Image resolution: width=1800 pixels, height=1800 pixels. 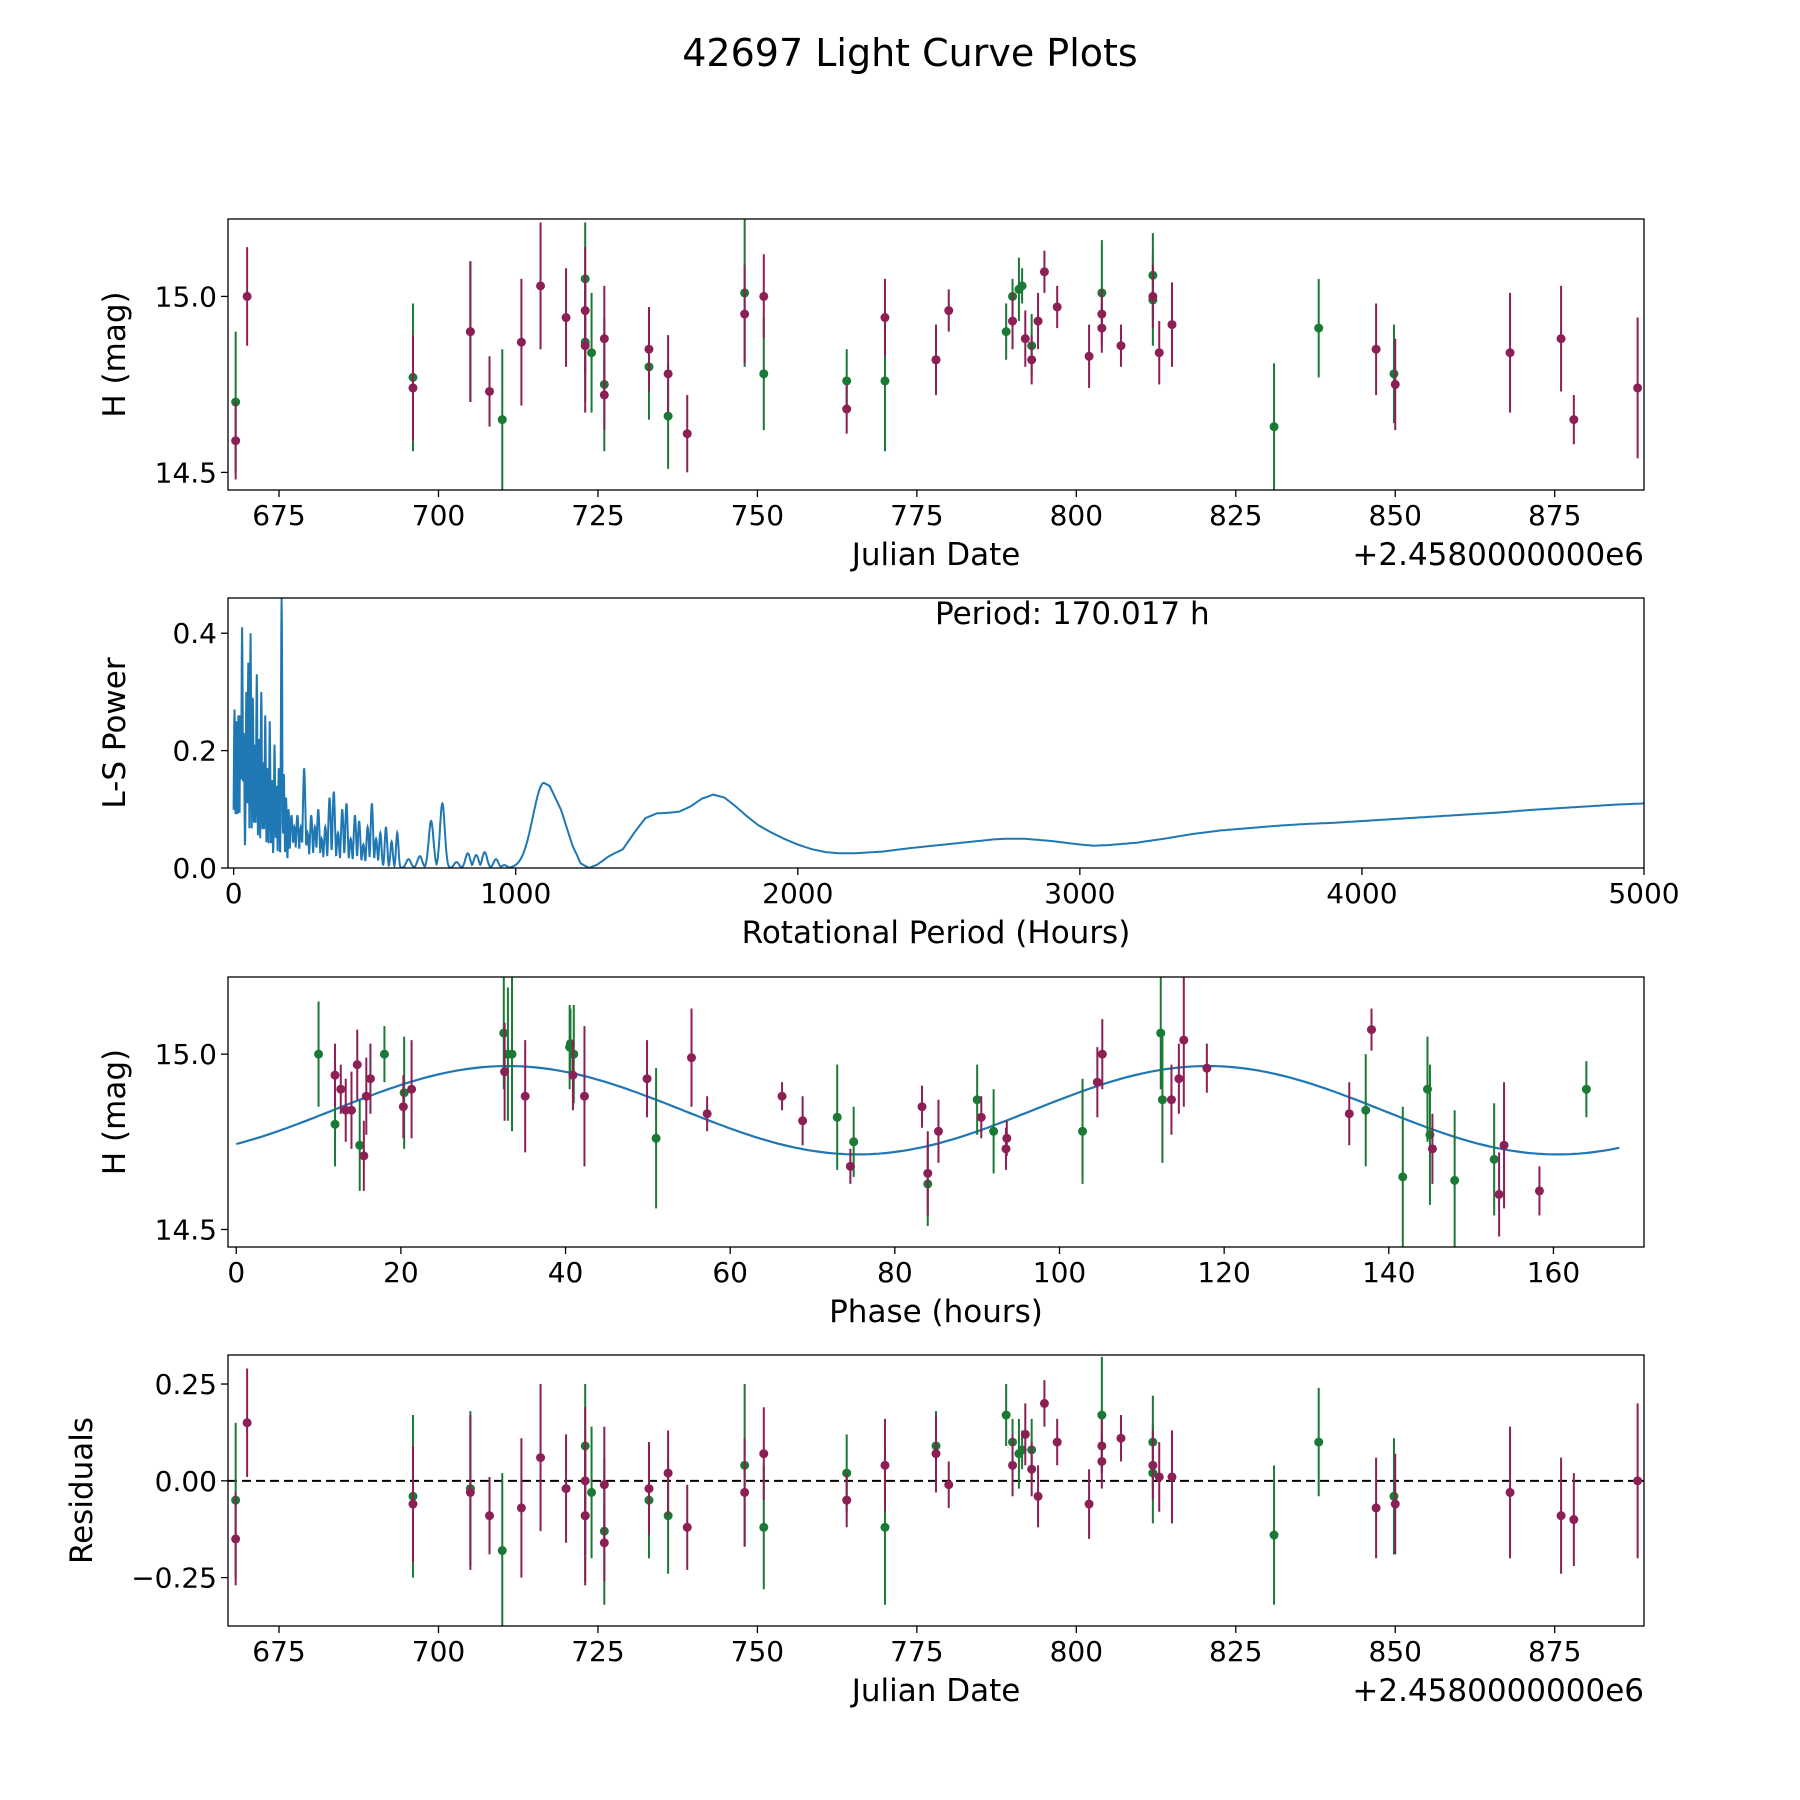 I want to click on periodogram-line, so click(x=938, y=733).